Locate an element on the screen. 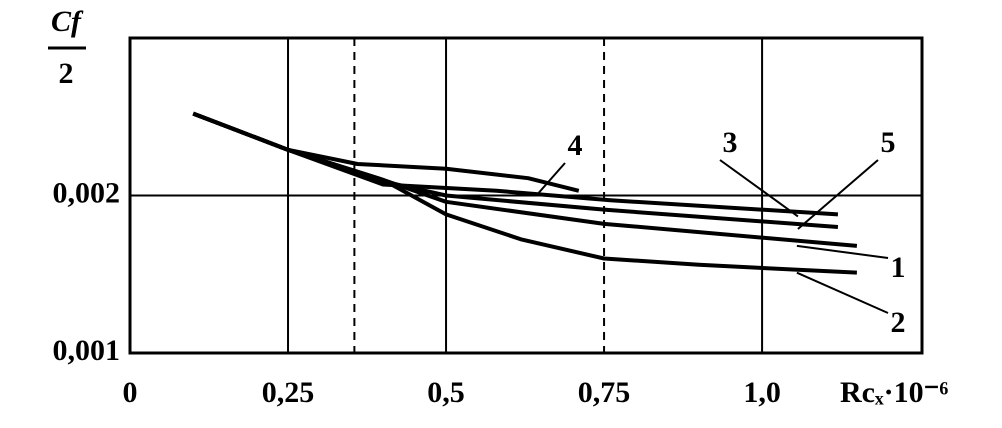 The height and width of the screenshot is (428, 1002). x-tick-label: 0 is located at coordinates (130, 392).